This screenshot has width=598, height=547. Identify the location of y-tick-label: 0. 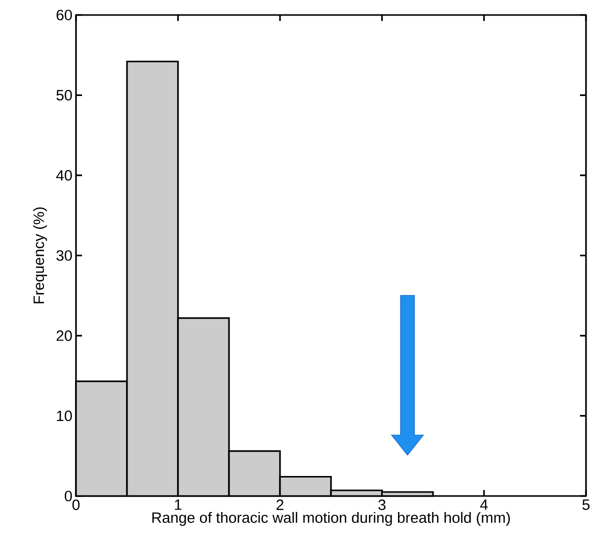
(68, 496).